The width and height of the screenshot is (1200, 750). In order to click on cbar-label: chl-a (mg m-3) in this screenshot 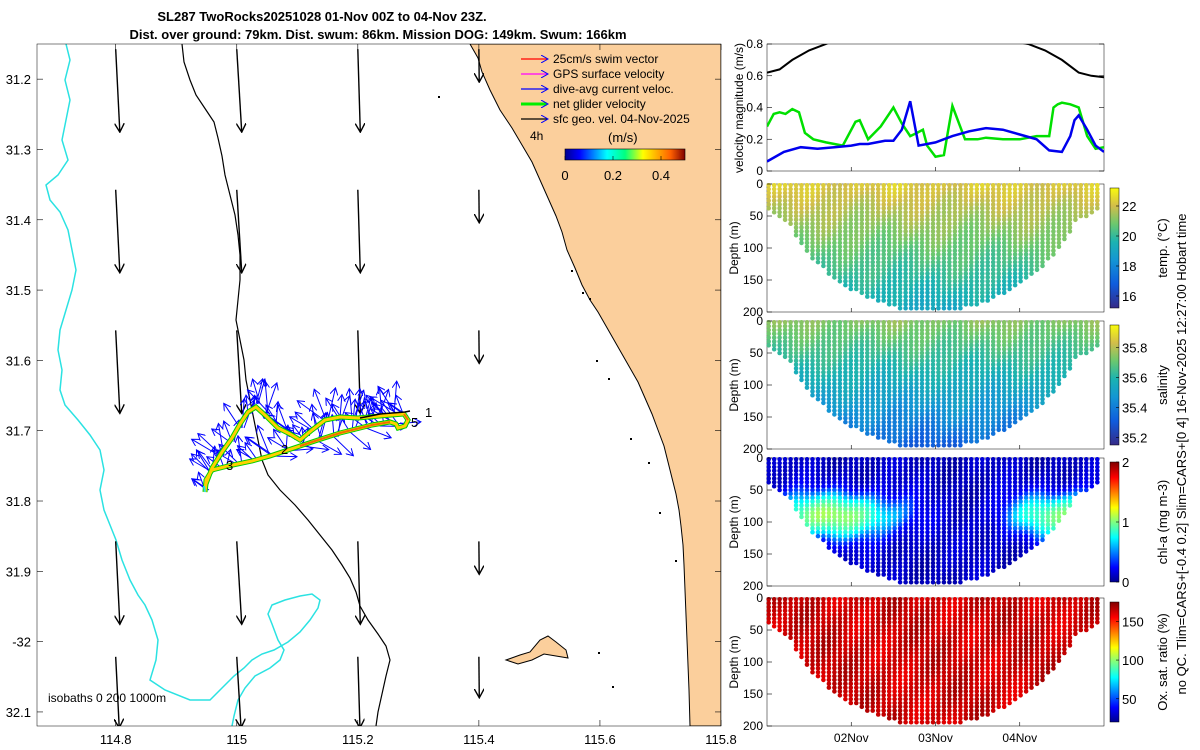, I will do `click(1162, 522)`.